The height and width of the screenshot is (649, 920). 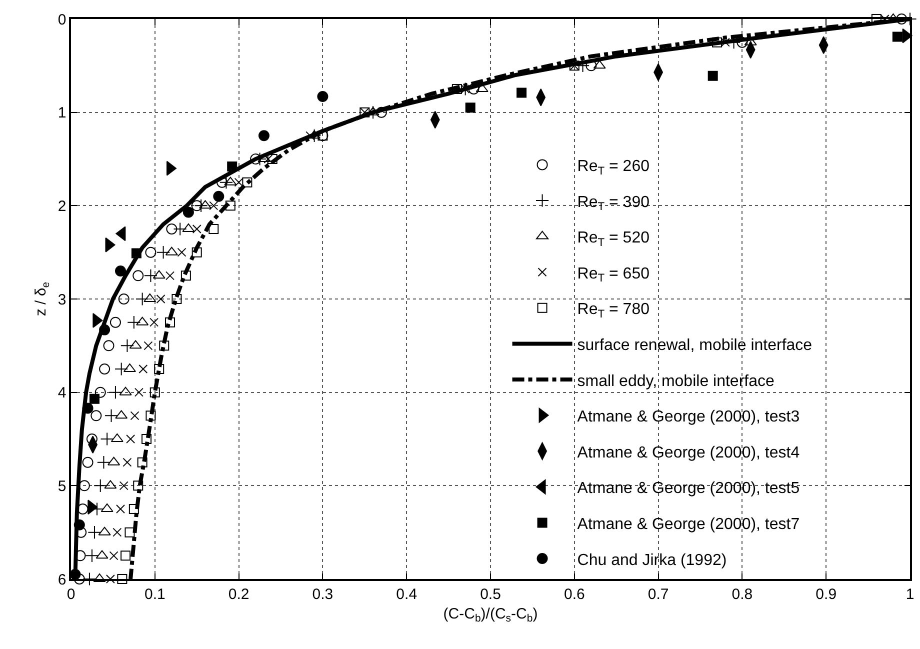 What do you see at coordinates (688, 524) in the screenshot?
I see `legend-label: Atmane & George (2000), test7` at bounding box center [688, 524].